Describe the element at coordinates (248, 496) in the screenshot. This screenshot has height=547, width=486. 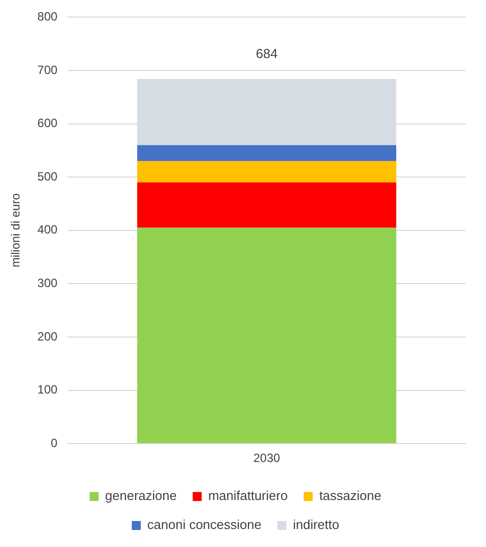
I see `legend-label: manifatturiero` at that location.